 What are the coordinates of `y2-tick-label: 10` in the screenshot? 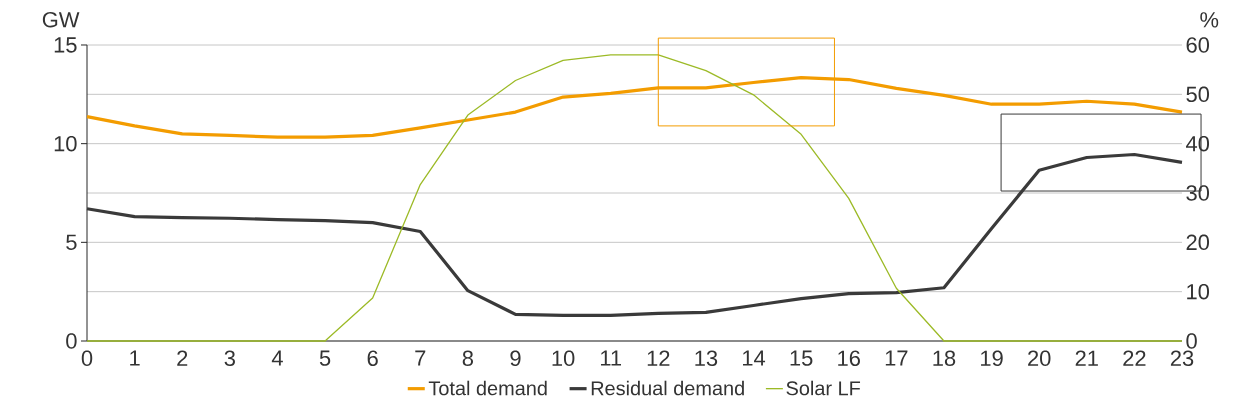 It's located at (1198, 291).